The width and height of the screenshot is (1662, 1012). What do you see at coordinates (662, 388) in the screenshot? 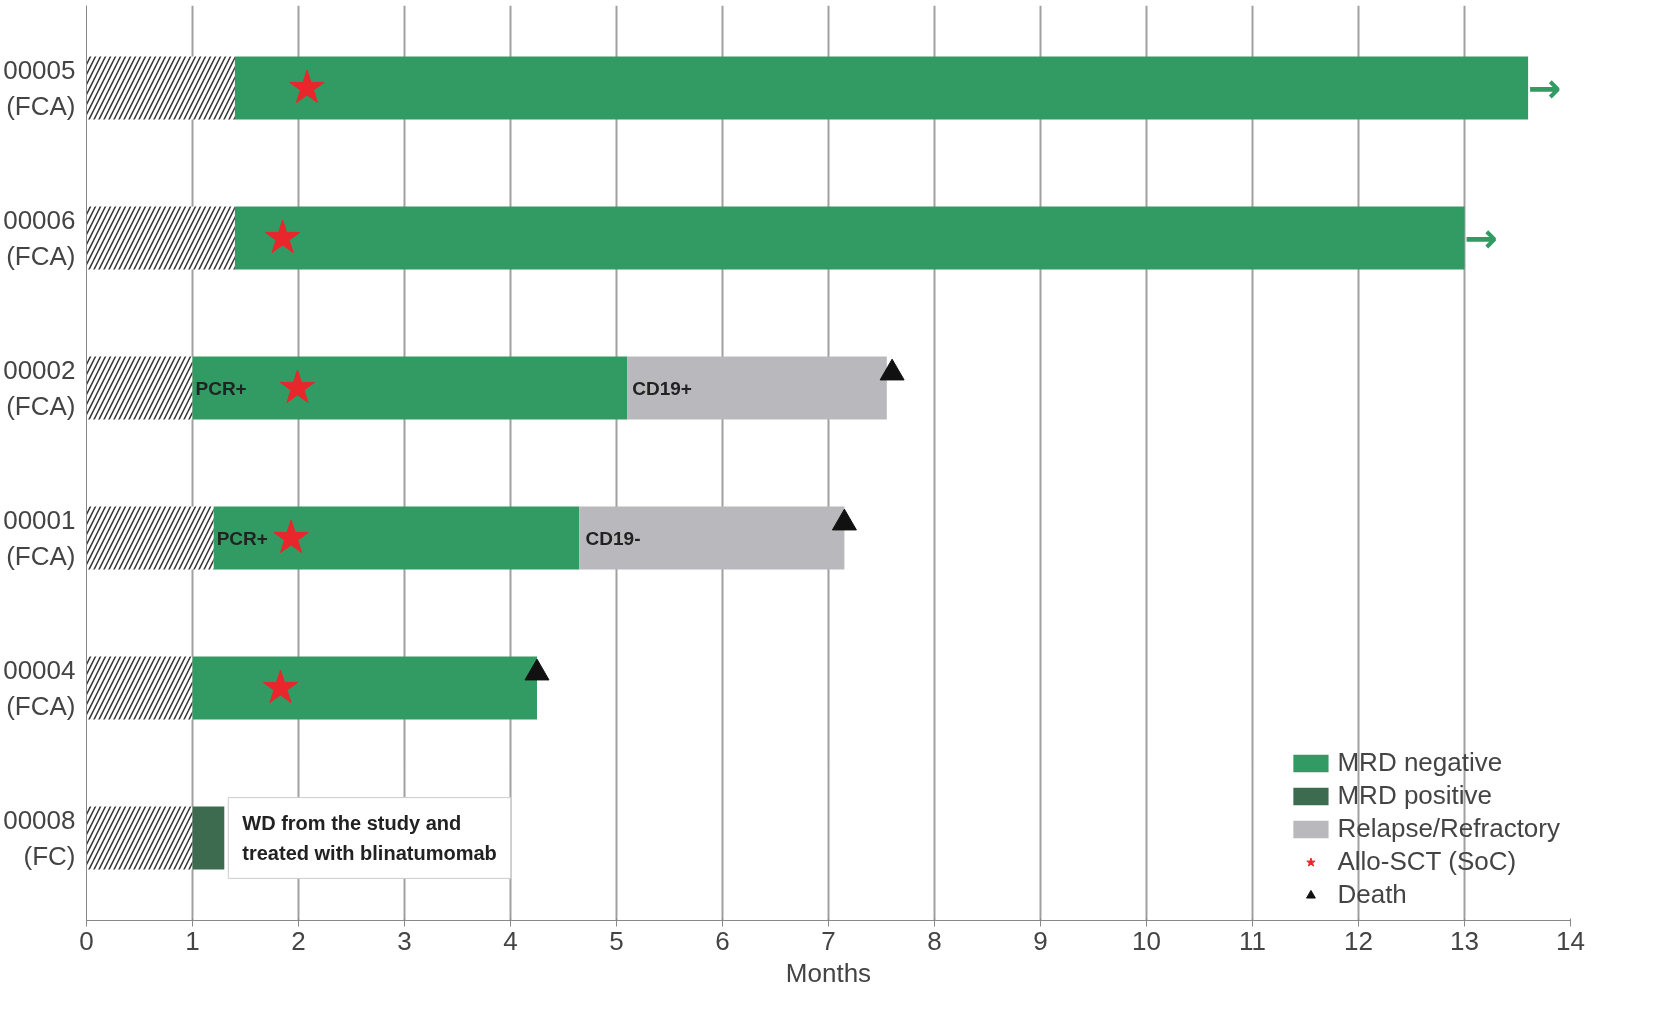
I see `annotation: CD19+` at bounding box center [662, 388].